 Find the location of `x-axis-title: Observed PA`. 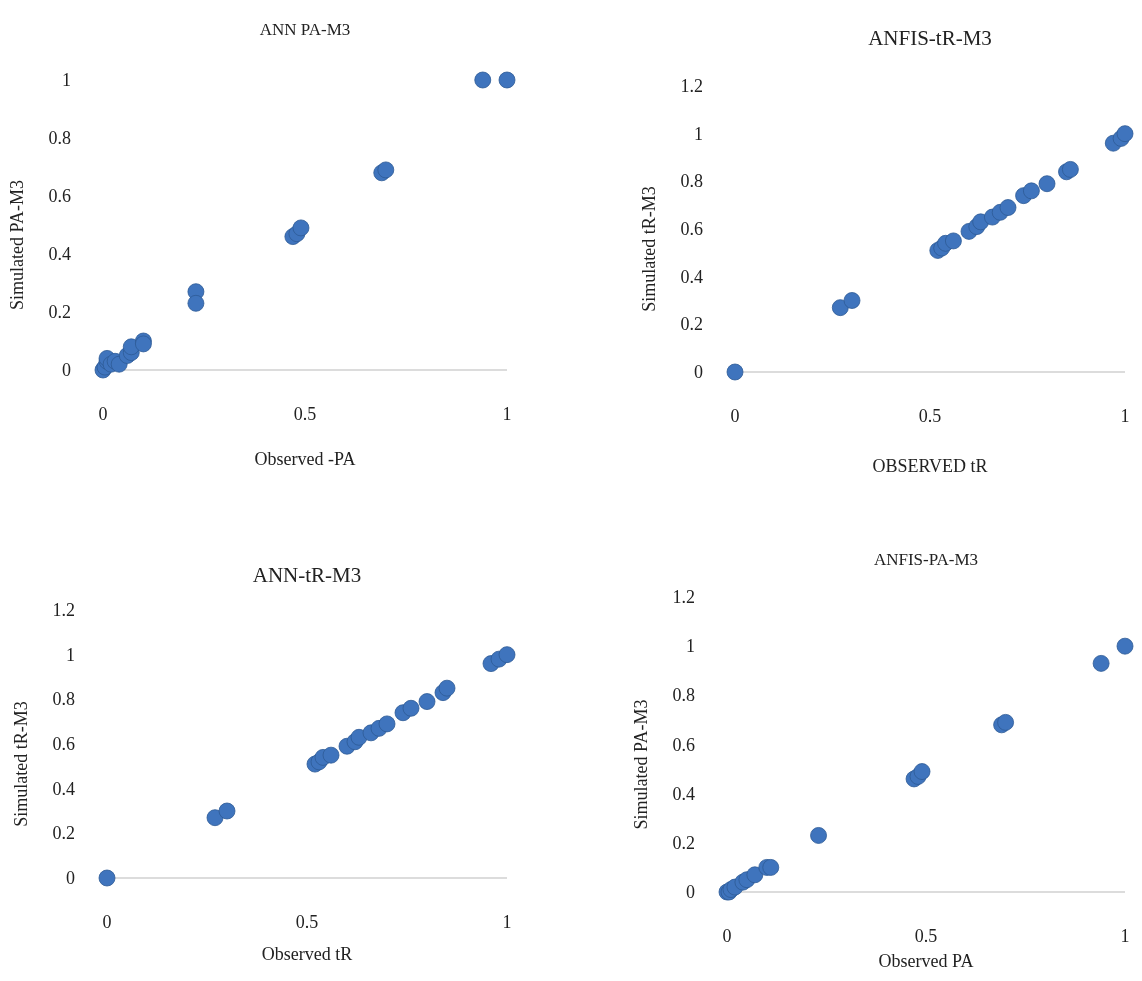

x-axis-title: Observed PA is located at coordinates (926, 961).